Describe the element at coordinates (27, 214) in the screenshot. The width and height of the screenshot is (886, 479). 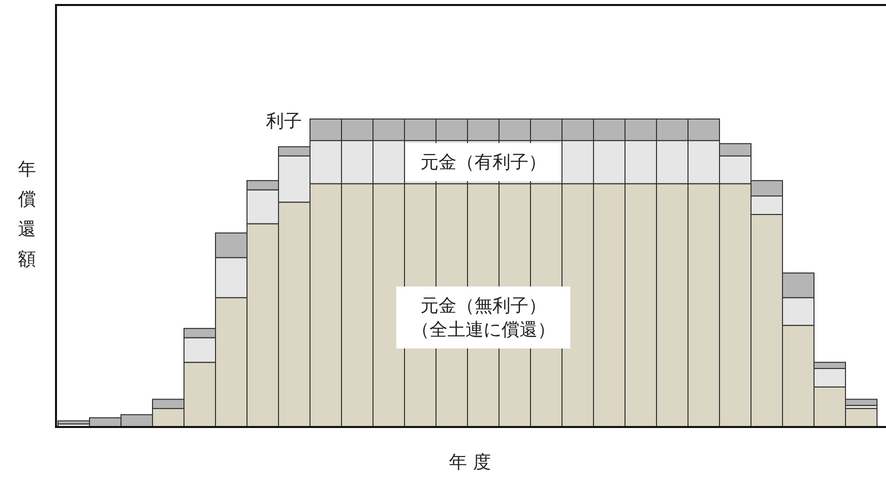
I see `y-axis-title: 年償還額` at that location.